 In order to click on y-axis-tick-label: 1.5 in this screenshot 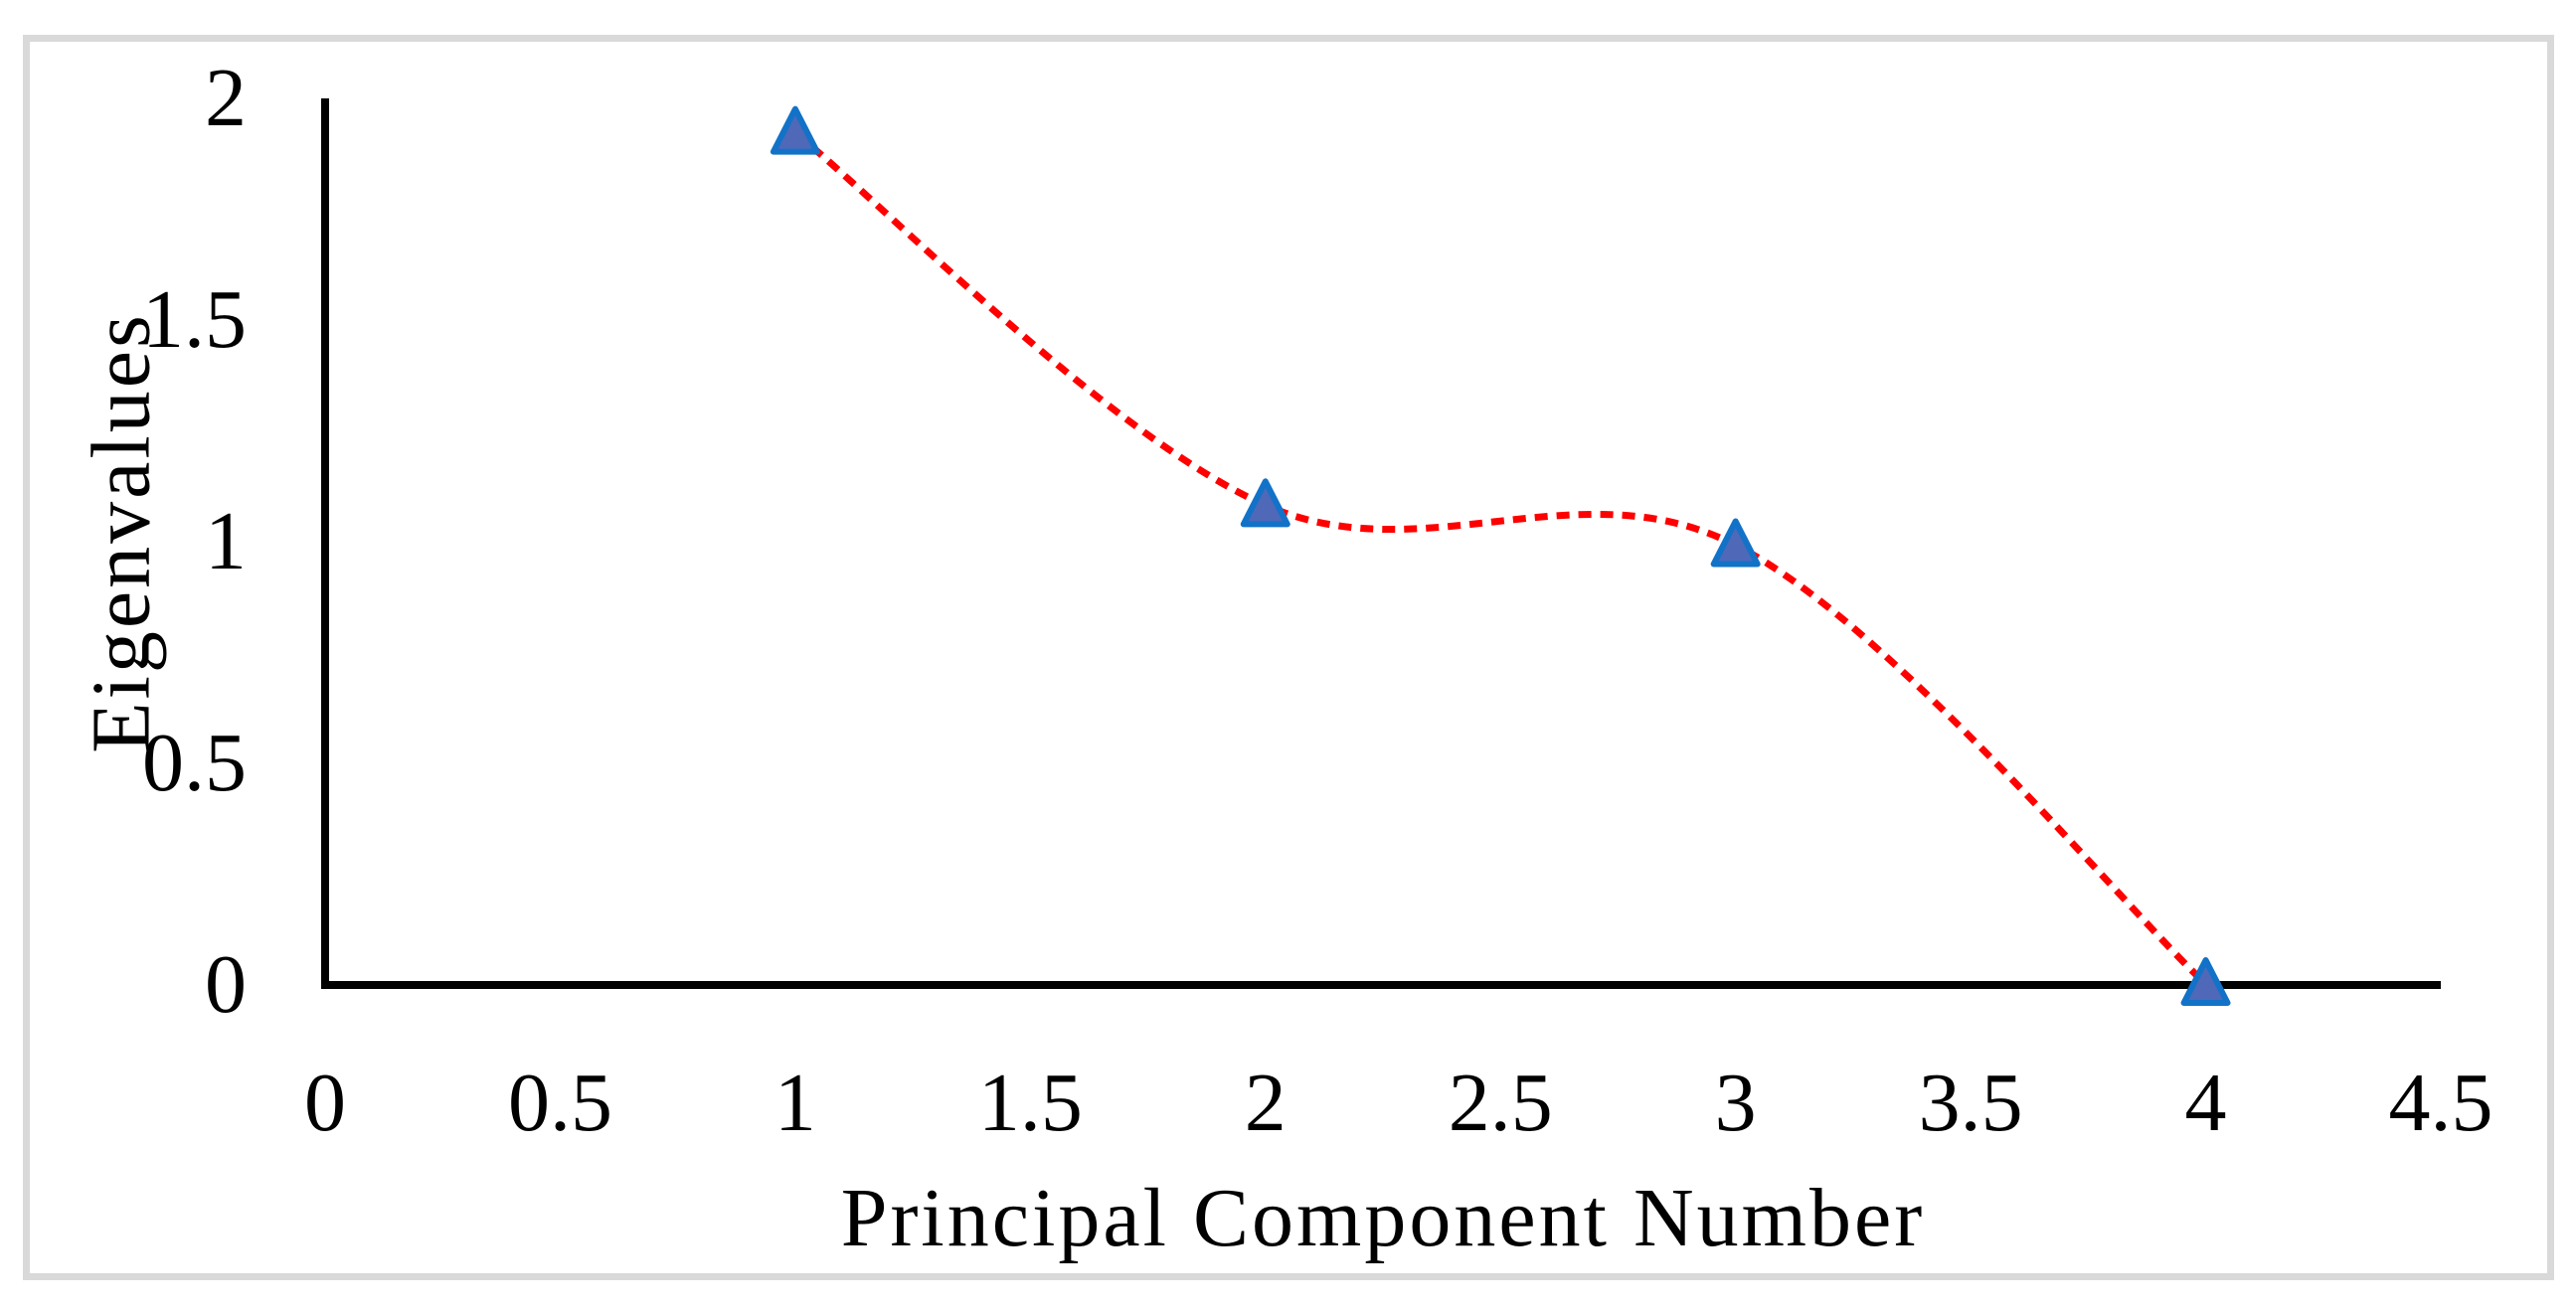, I will do `click(194, 319)`.